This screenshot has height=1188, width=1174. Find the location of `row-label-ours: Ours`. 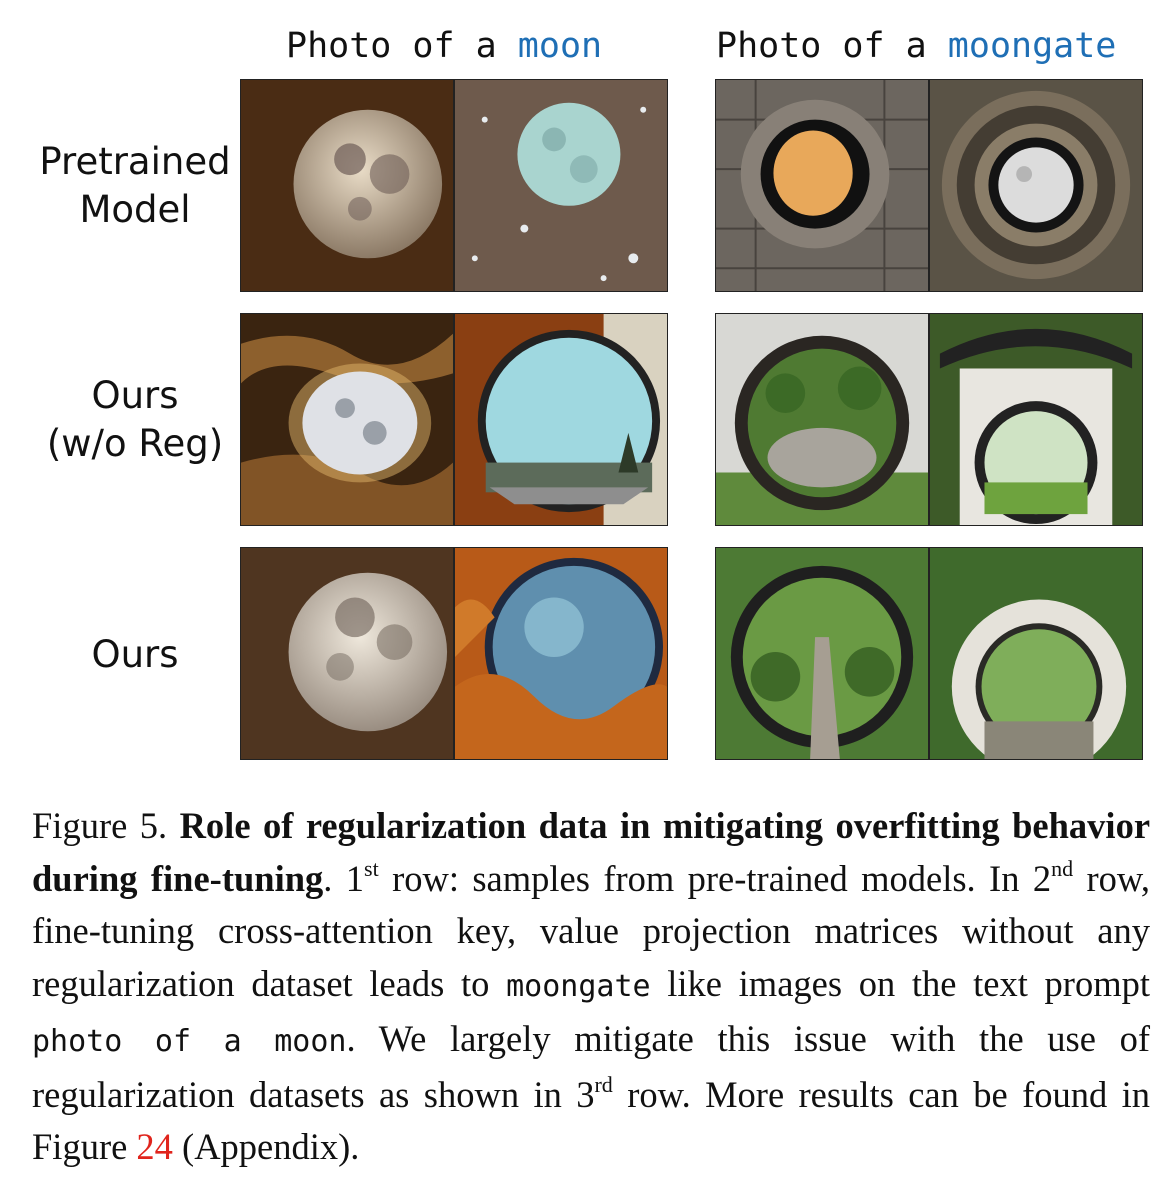

row-label-ours: Ours is located at coordinates (135, 655).